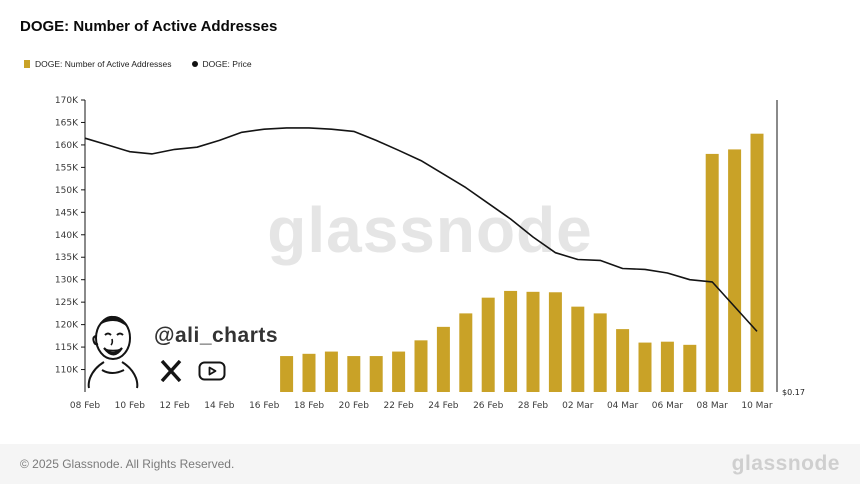 The width and height of the screenshot is (860, 484). What do you see at coordinates (103, 64) in the screenshot?
I see `legend-label: DOGE: Number of Active Addresses` at bounding box center [103, 64].